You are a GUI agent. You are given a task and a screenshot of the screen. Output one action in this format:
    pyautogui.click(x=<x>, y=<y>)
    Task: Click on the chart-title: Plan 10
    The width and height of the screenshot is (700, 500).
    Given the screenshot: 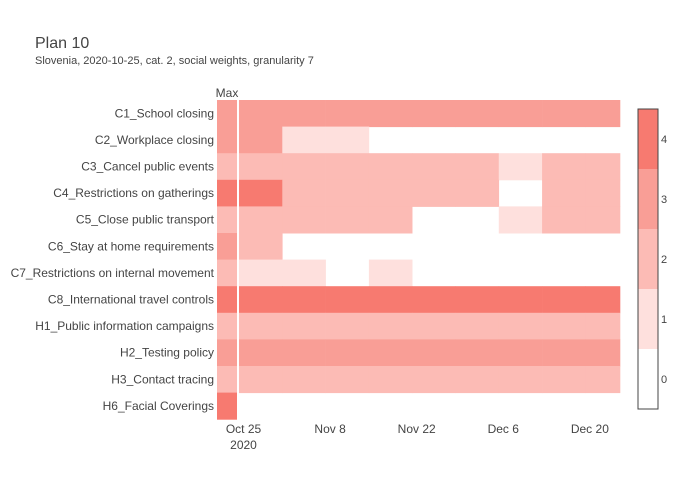 What is the action you would take?
    pyautogui.click(x=62, y=43)
    